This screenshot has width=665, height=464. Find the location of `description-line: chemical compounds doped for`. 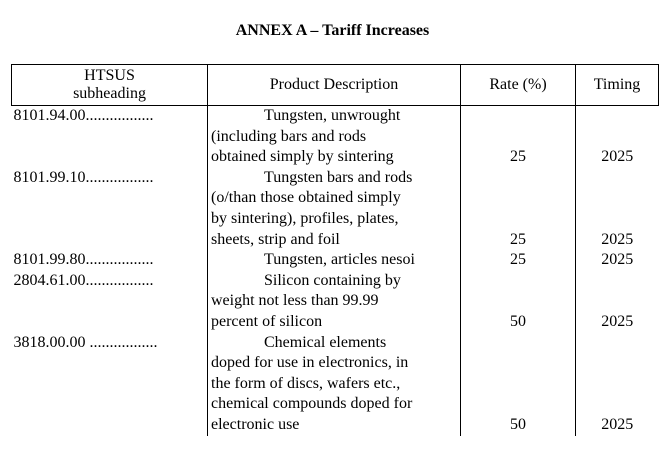

description-line: chemical compounds doped for is located at coordinates (312, 404).